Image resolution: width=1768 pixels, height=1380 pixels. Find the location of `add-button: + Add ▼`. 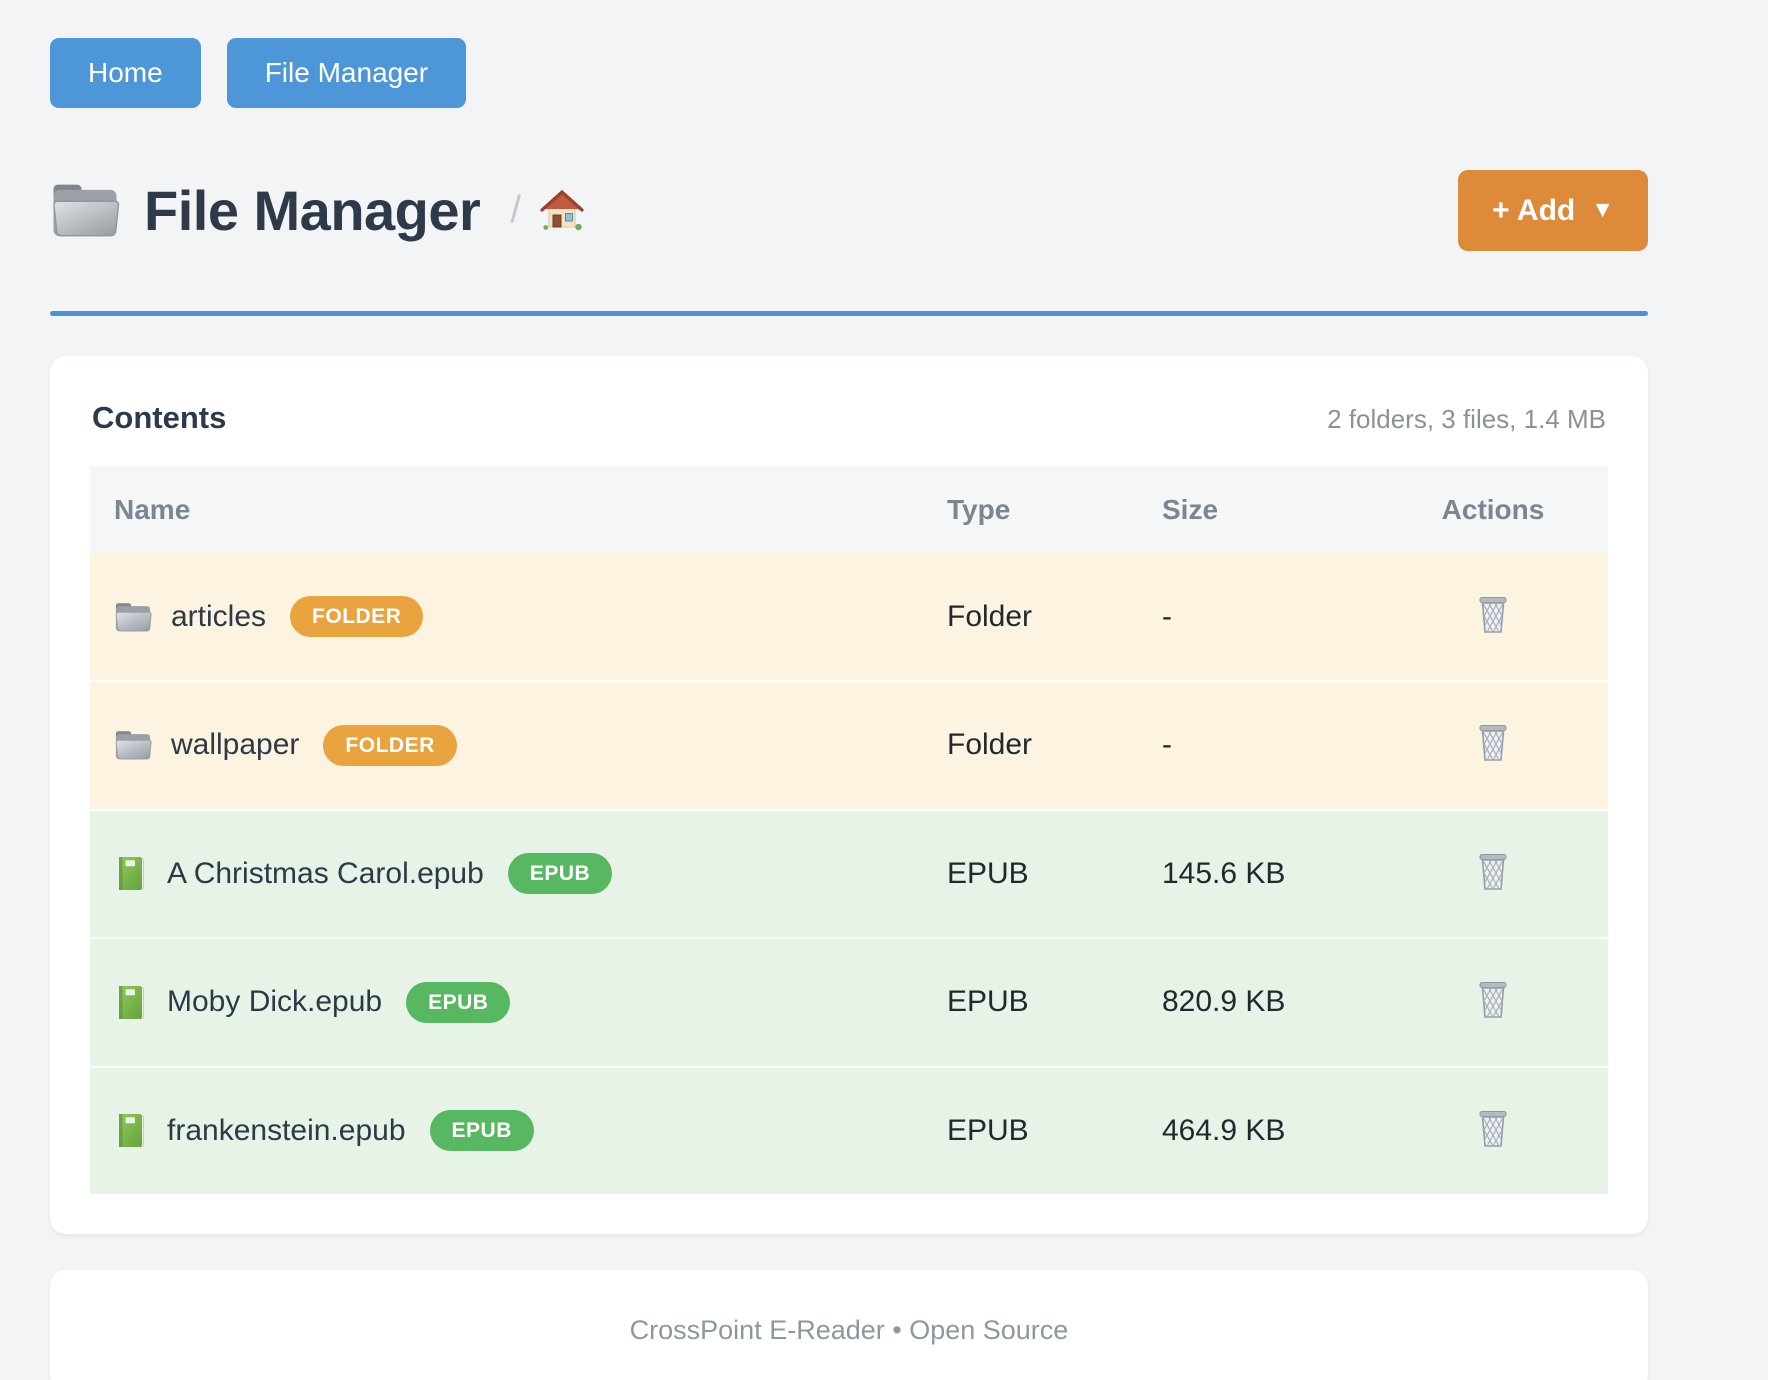

add-button: + Add ▼ is located at coordinates (1553, 210).